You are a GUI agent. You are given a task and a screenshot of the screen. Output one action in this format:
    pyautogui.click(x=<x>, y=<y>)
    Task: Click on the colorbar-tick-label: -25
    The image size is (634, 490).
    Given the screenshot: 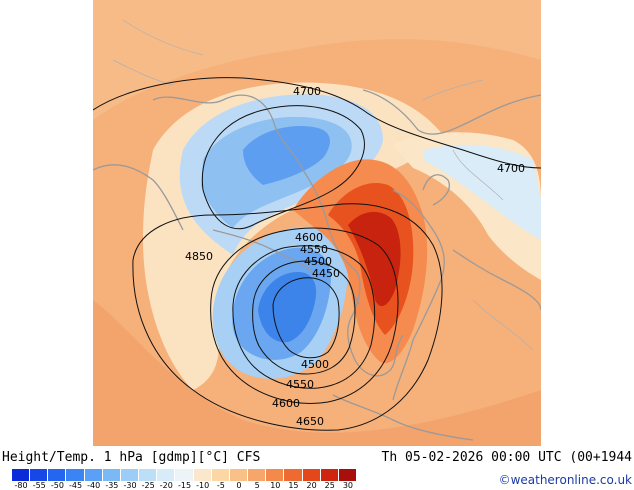 What is the action you would take?
    pyautogui.click(x=148, y=485)
    